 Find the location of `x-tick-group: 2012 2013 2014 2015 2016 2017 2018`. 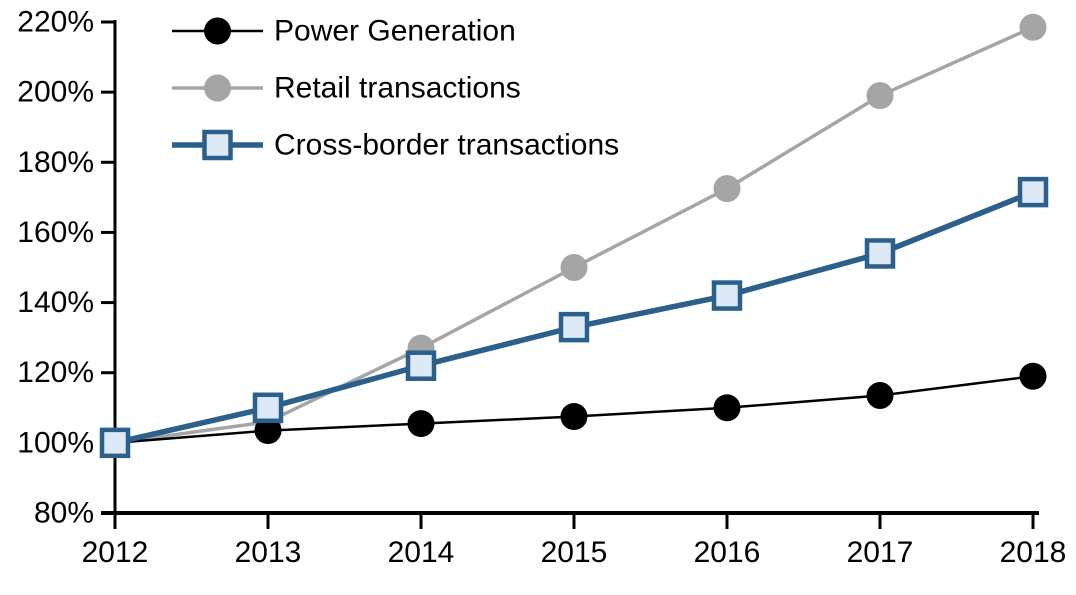

x-tick-group: 2012 2013 2014 2015 2016 2017 2018 is located at coordinates (574, 541).